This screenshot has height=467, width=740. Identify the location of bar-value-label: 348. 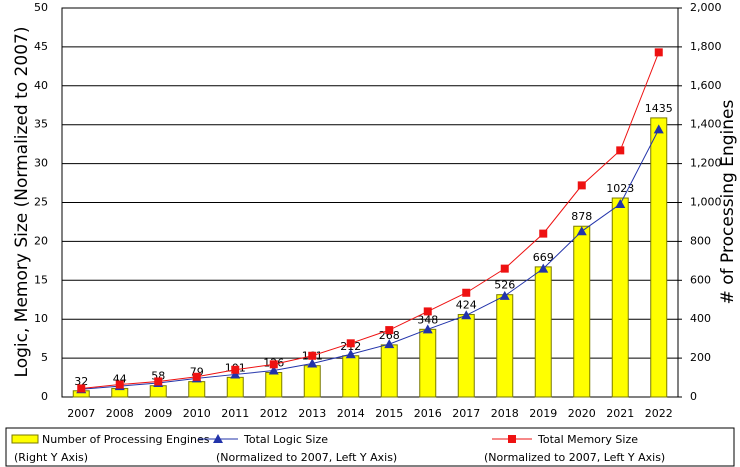
(427, 319).